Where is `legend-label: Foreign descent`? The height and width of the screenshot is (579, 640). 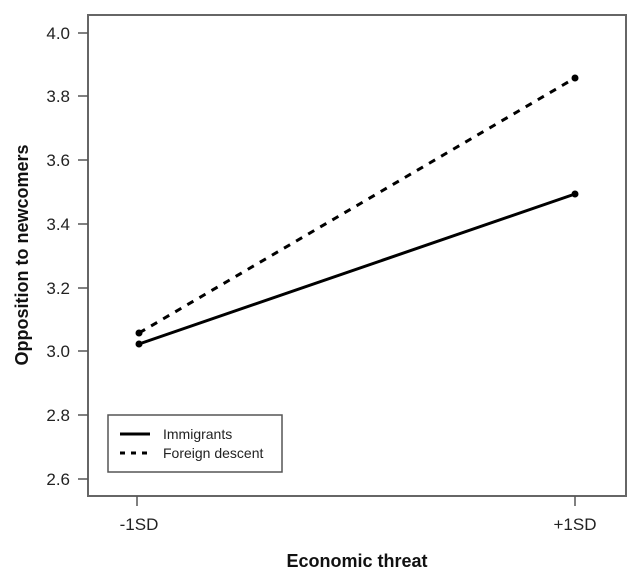 legend-label: Foreign descent is located at coordinates (213, 453).